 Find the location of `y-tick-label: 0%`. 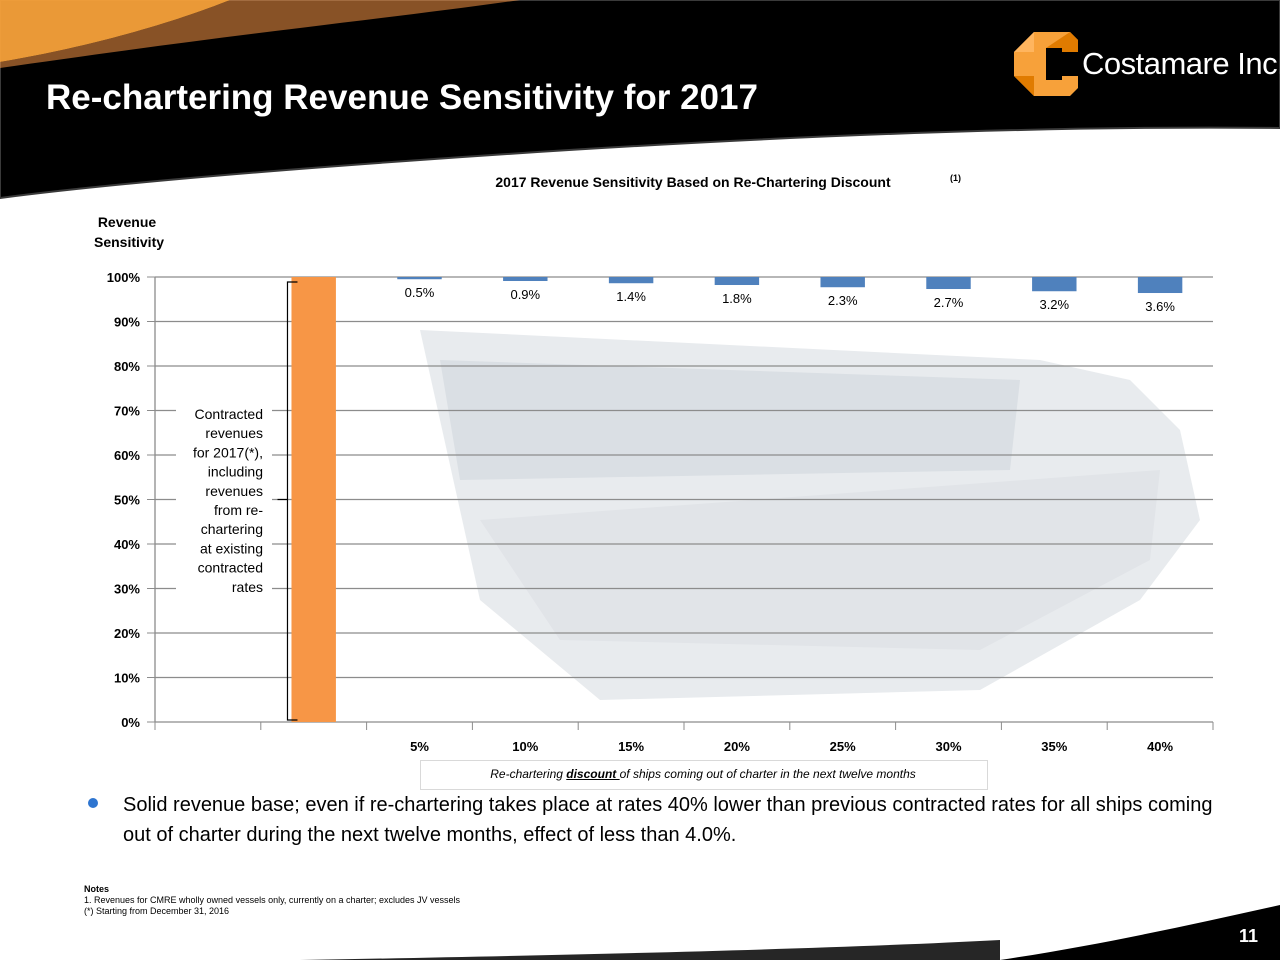

y-tick-label: 0% is located at coordinates (130, 722).